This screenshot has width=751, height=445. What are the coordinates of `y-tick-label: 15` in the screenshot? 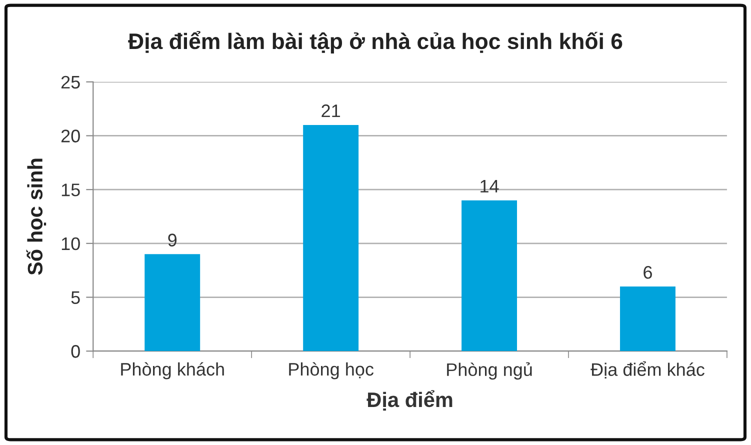 It's located at (71, 190).